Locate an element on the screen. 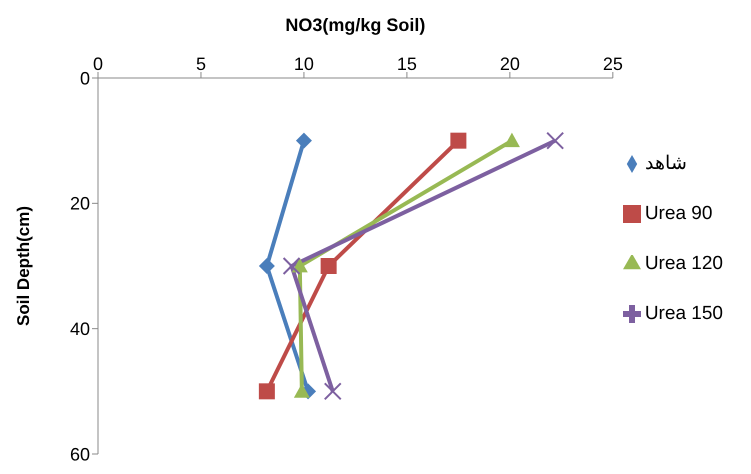  x-tick-label: 25 is located at coordinates (612, 64).